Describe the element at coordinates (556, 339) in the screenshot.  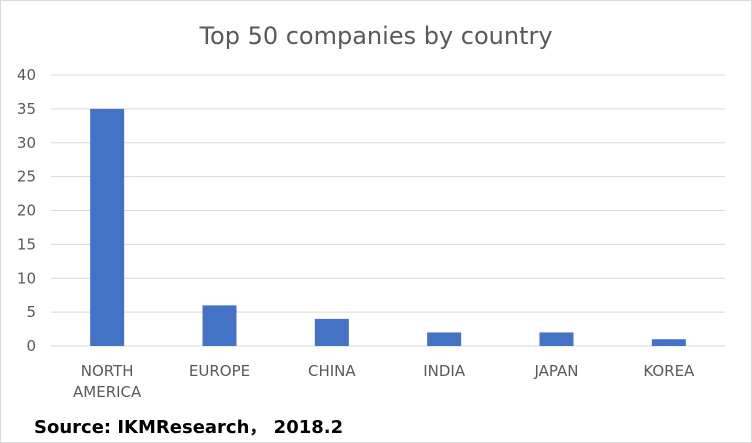
I see `bar-japan` at that location.